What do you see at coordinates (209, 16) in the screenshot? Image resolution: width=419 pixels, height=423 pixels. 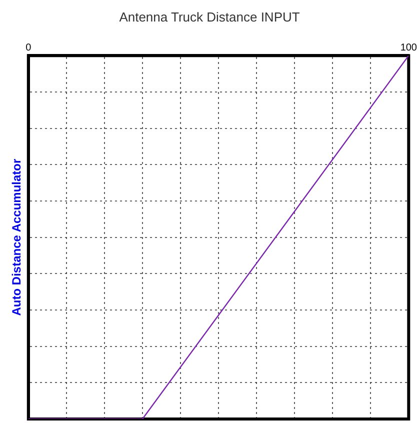 I see `chart-title: Antenna Truck Distance INPUT` at bounding box center [209, 16].